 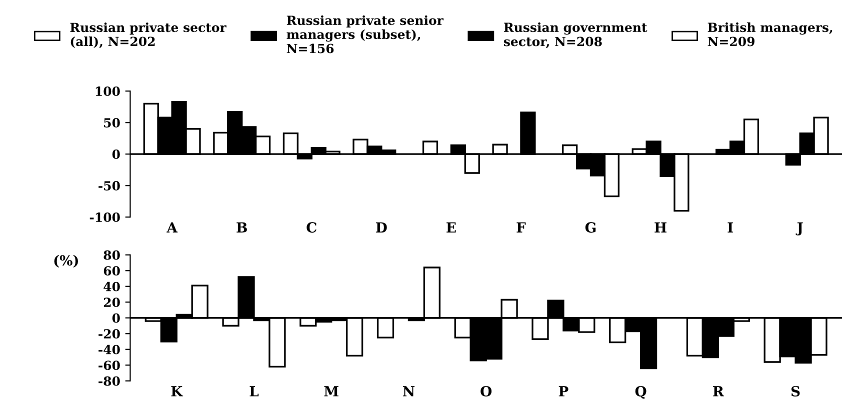 I want to click on y-axis-title: (%), so click(x=66, y=261).